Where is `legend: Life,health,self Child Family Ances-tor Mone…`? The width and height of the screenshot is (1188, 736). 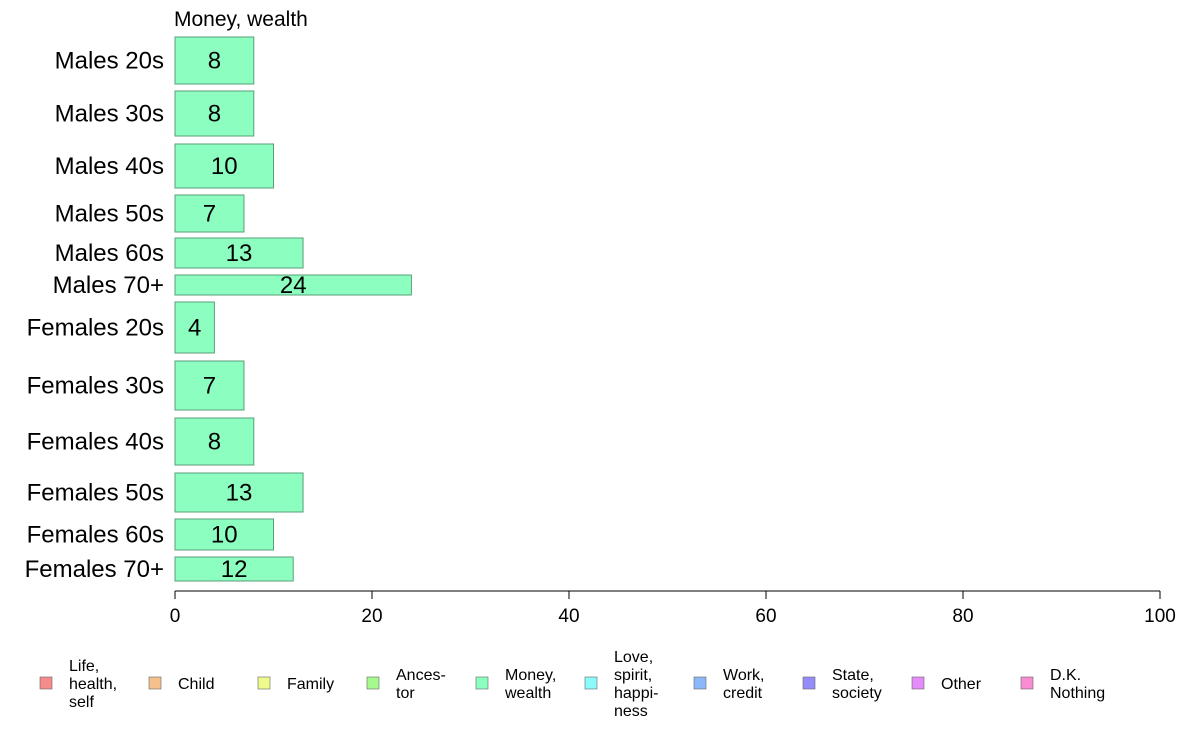 legend: Life,health,self Child Family Ances-tor Mone… is located at coordinates (572, 684).